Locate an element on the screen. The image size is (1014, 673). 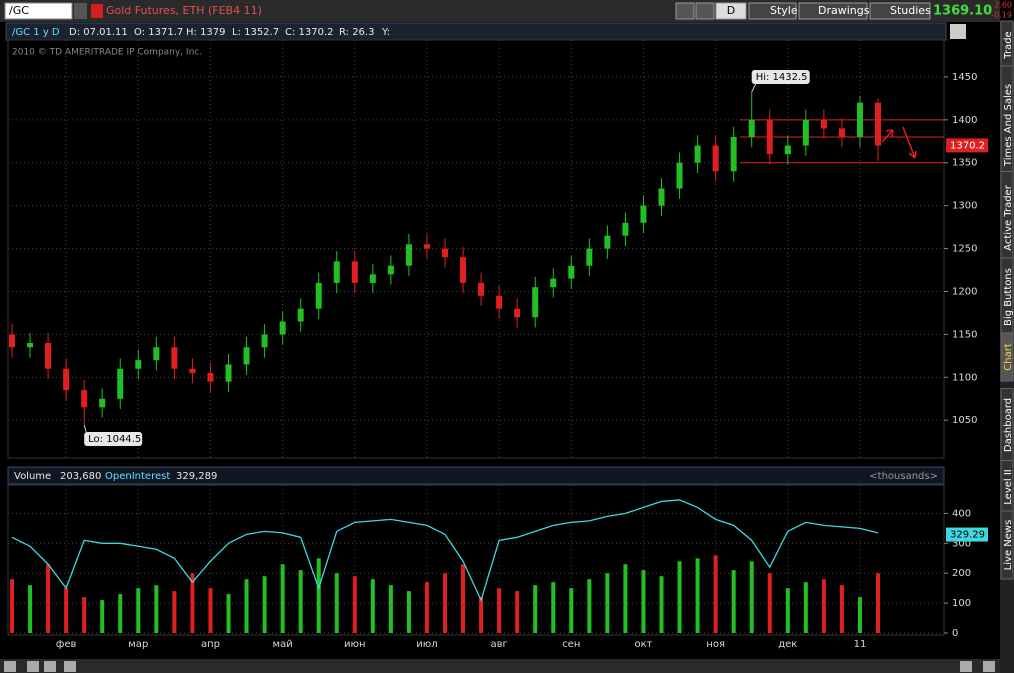
oi-tag is located at coordinates (967, 534).